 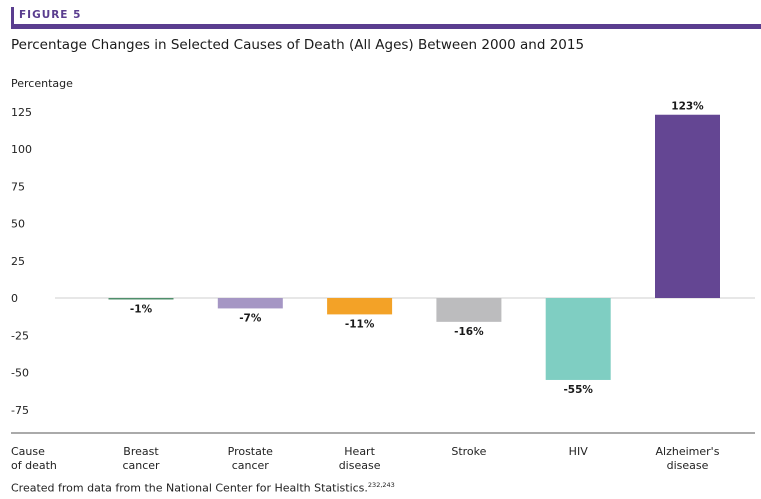 What do you see at coordinates (20, 335) in the screenshot?
I see `y-tick-label: -25` at bounding box center [20, 335].